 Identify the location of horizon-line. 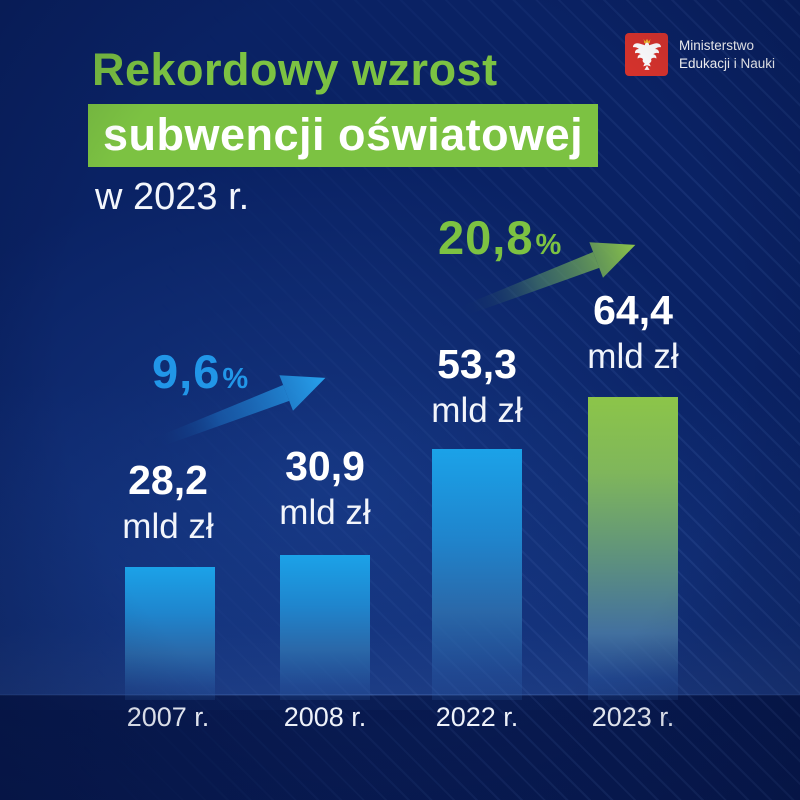
(400, 695).